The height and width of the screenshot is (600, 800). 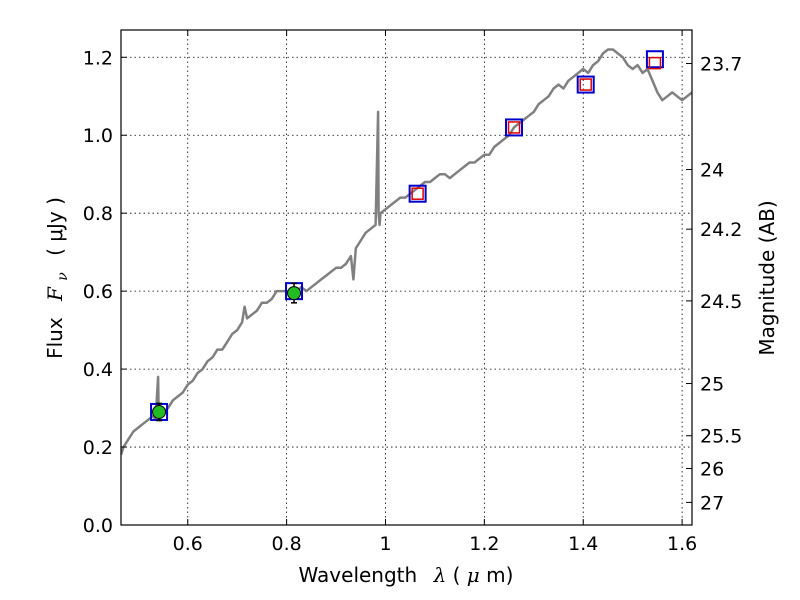 I want to click on x-axis-label-unit-mu: μ, so click(x=473, y=575).